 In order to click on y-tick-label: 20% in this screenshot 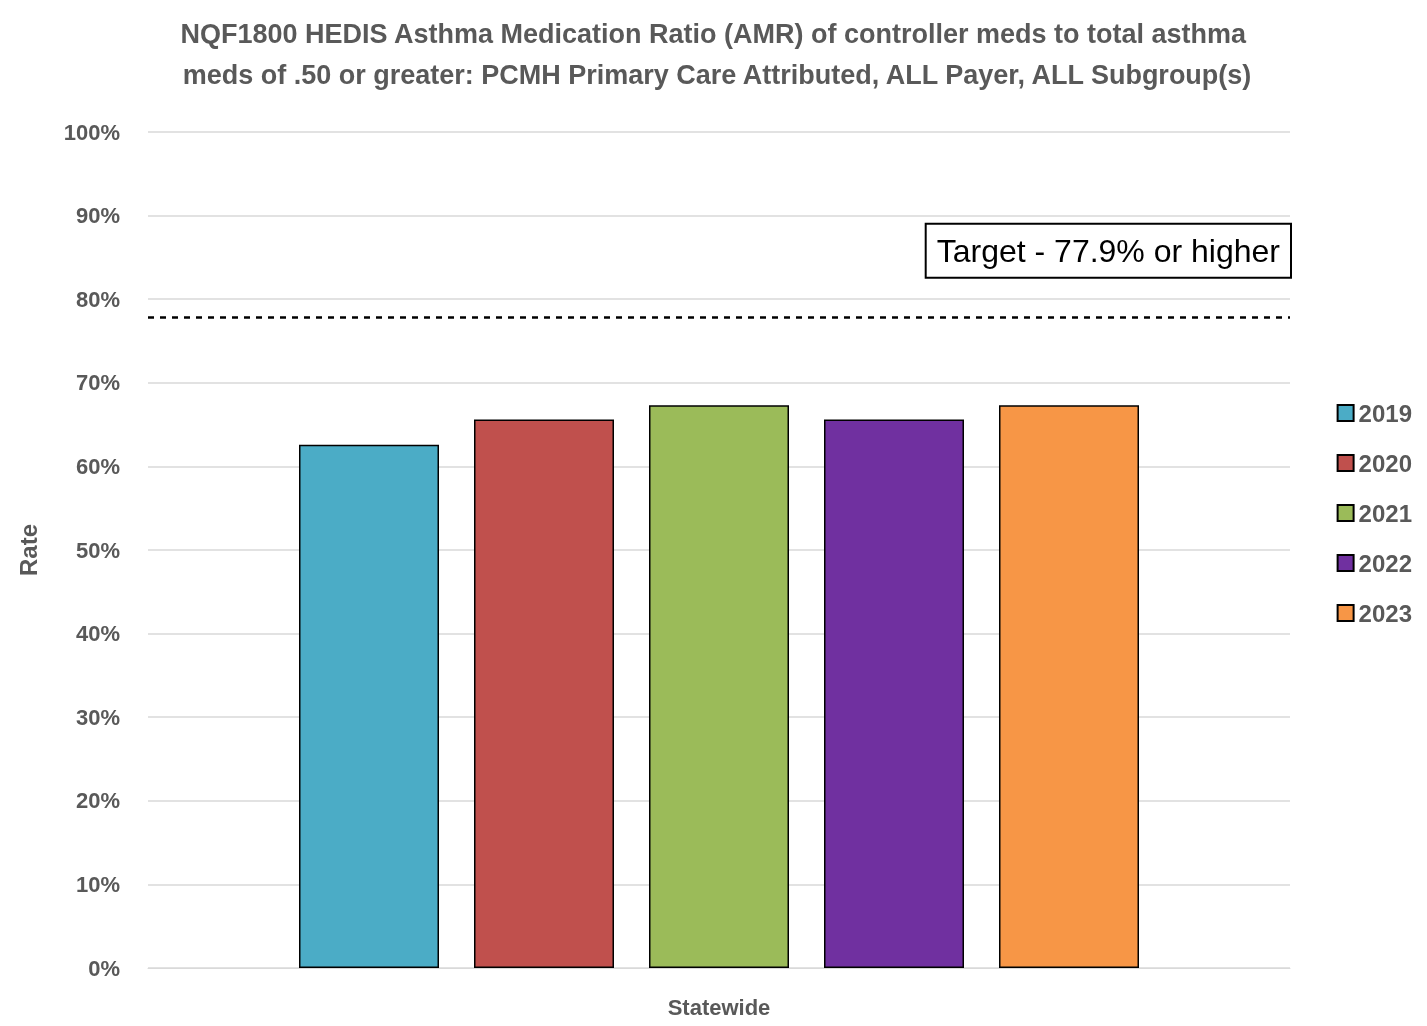, I will do `click(97, 801)`.